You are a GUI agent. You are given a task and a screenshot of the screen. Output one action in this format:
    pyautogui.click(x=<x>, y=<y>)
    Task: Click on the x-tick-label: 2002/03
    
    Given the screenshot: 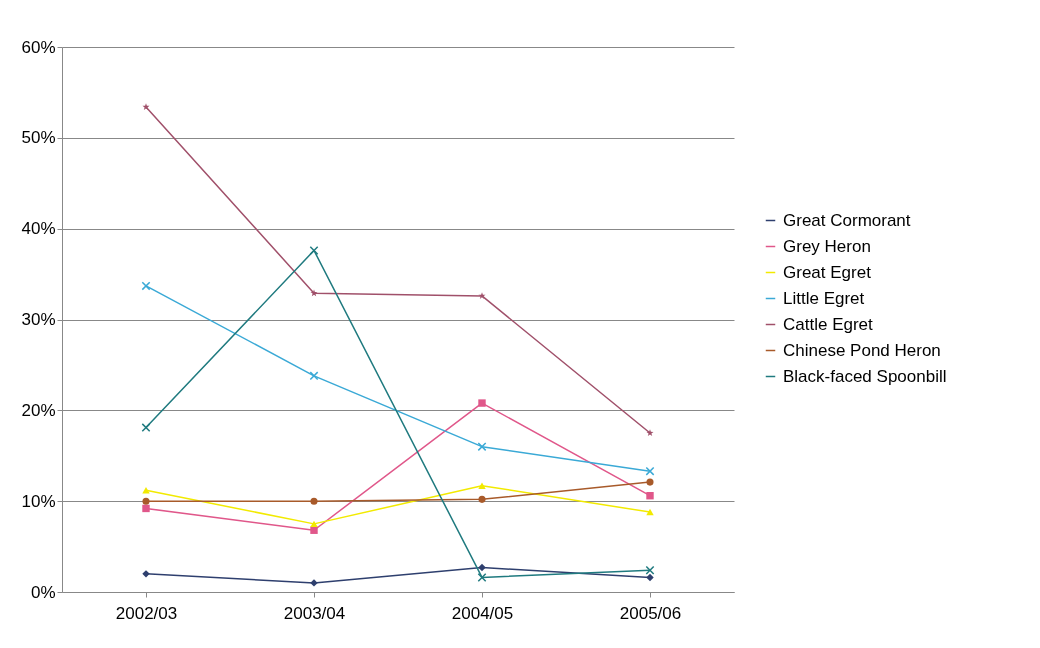 What is the action you would take?
    pyautogui.click(x=146, y=613)
    